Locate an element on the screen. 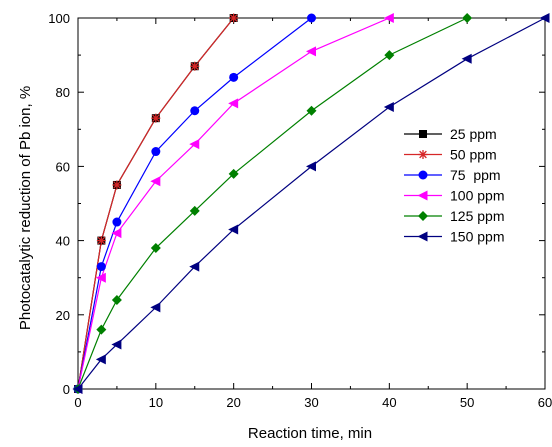  legend-label: 150 ppm is located at coordinates (477, 237).